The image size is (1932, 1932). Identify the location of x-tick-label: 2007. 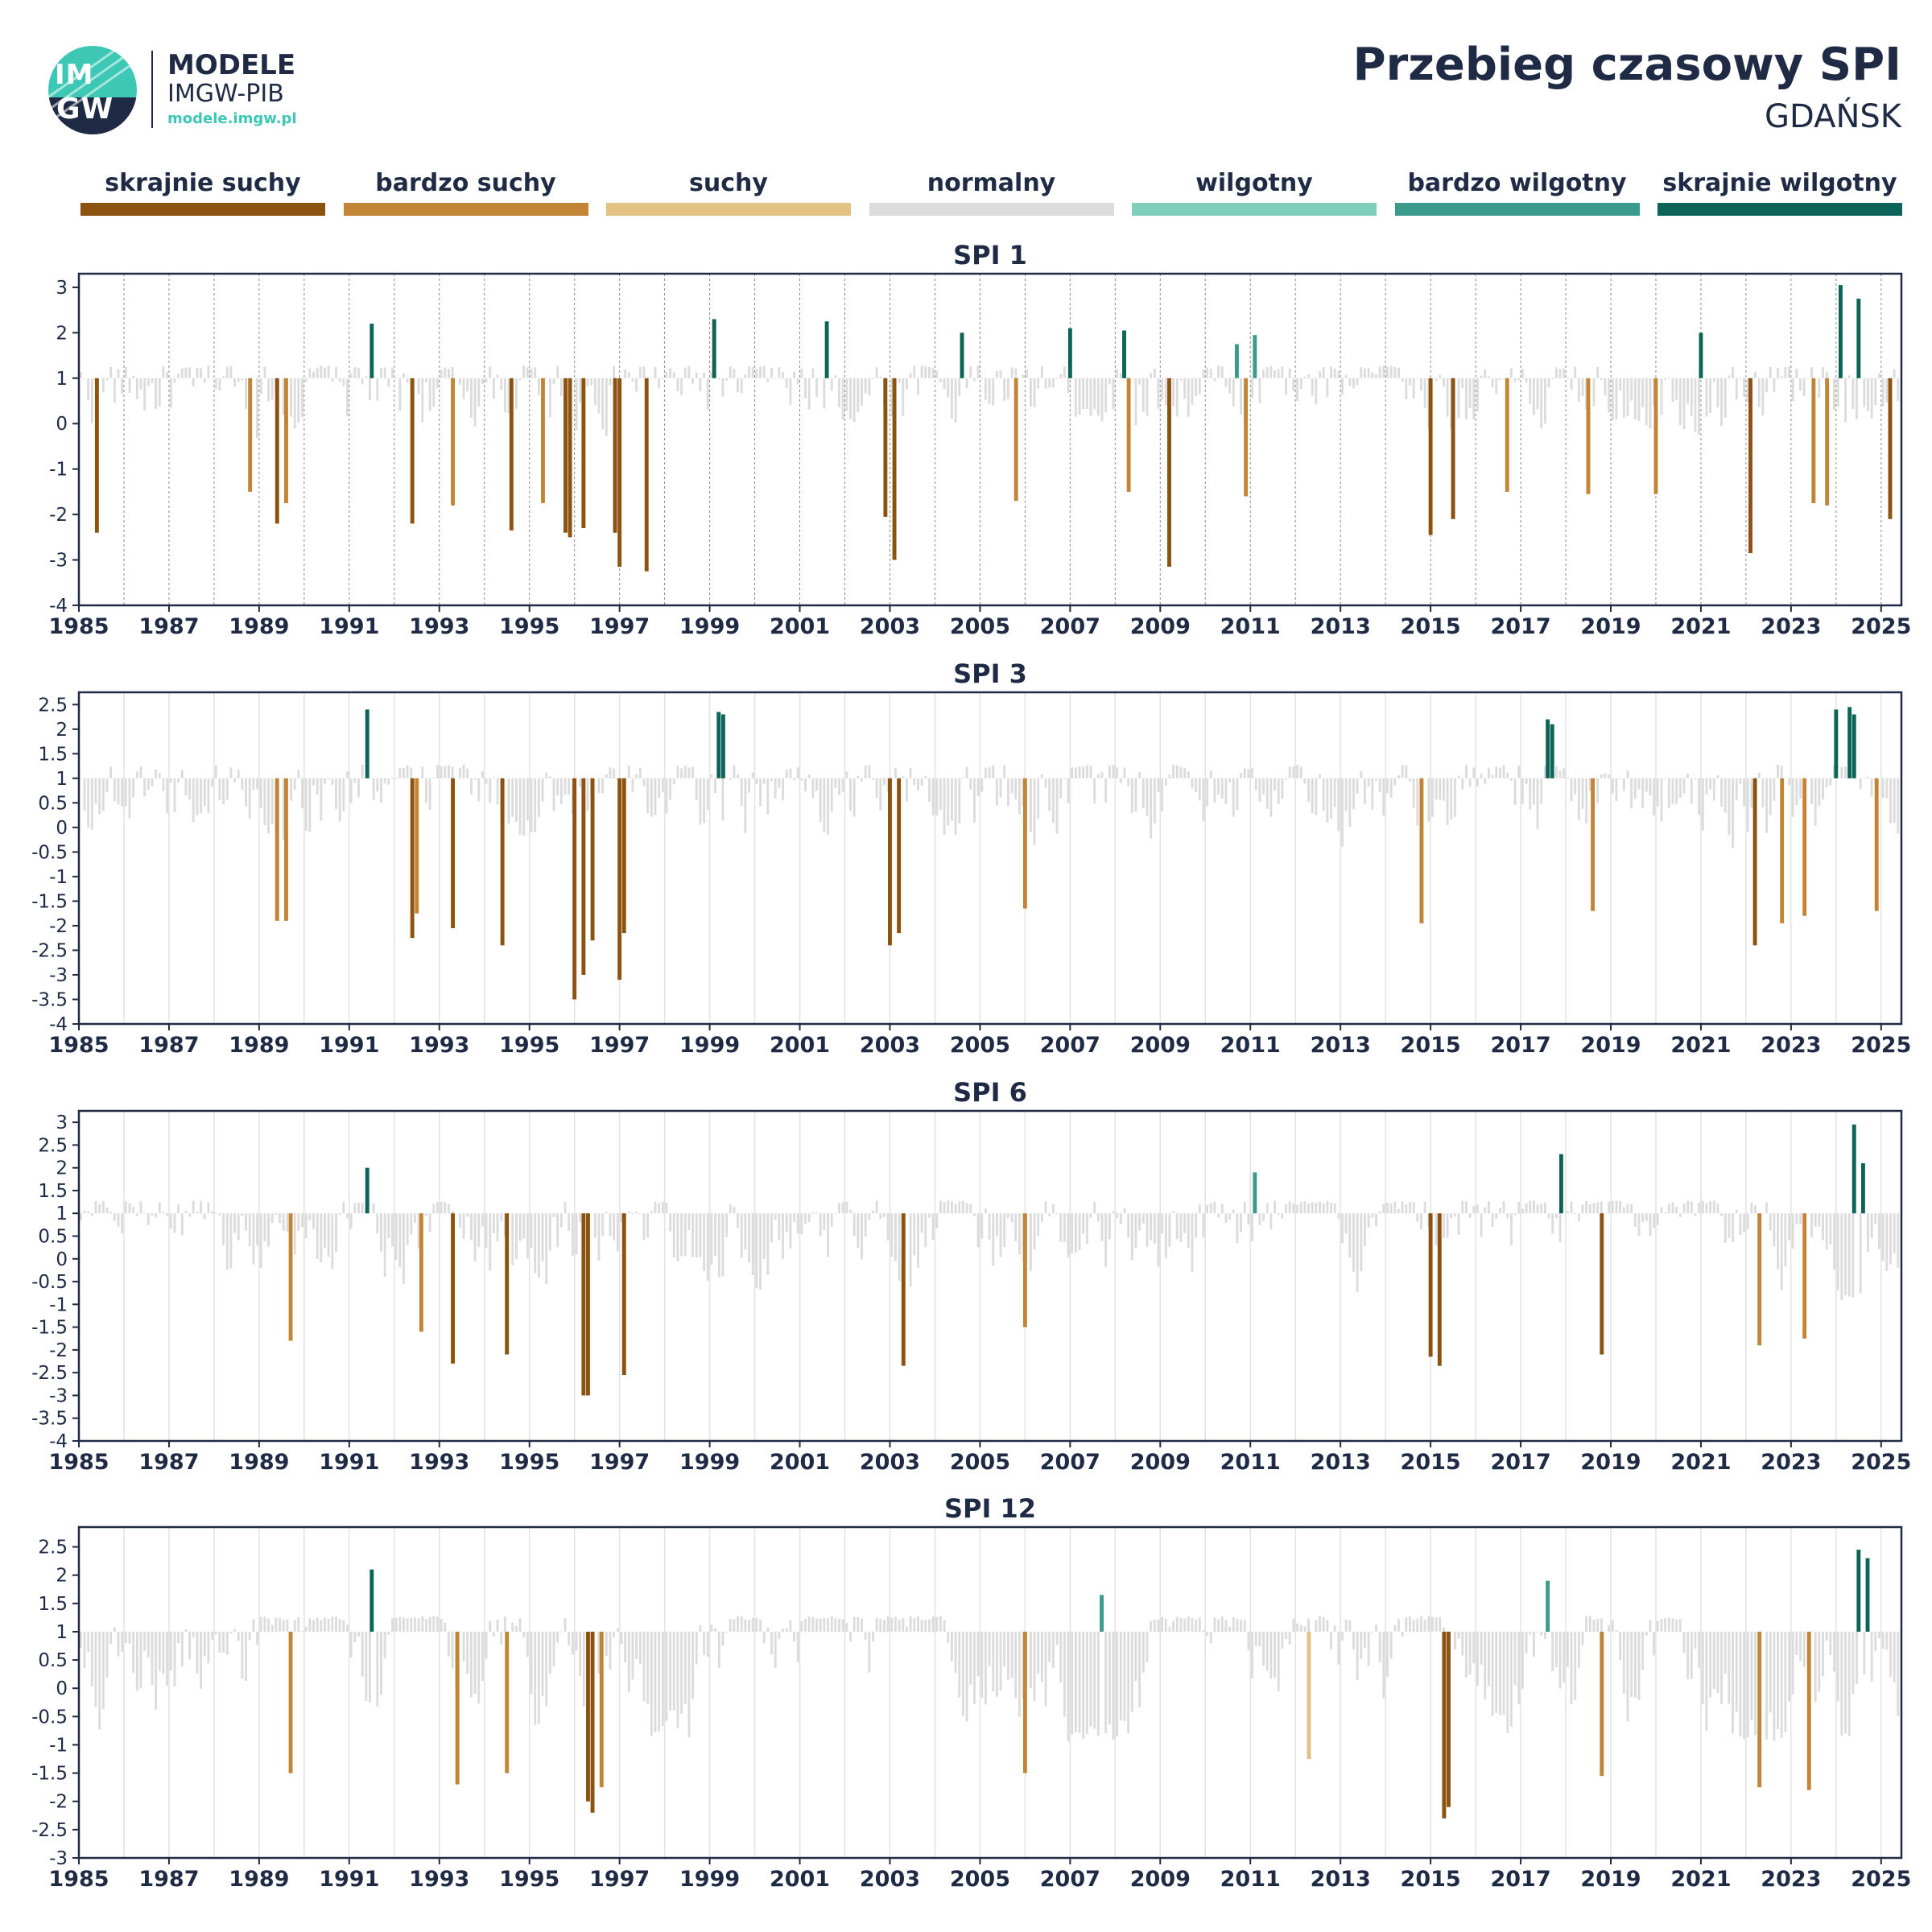
(1070, 1462).